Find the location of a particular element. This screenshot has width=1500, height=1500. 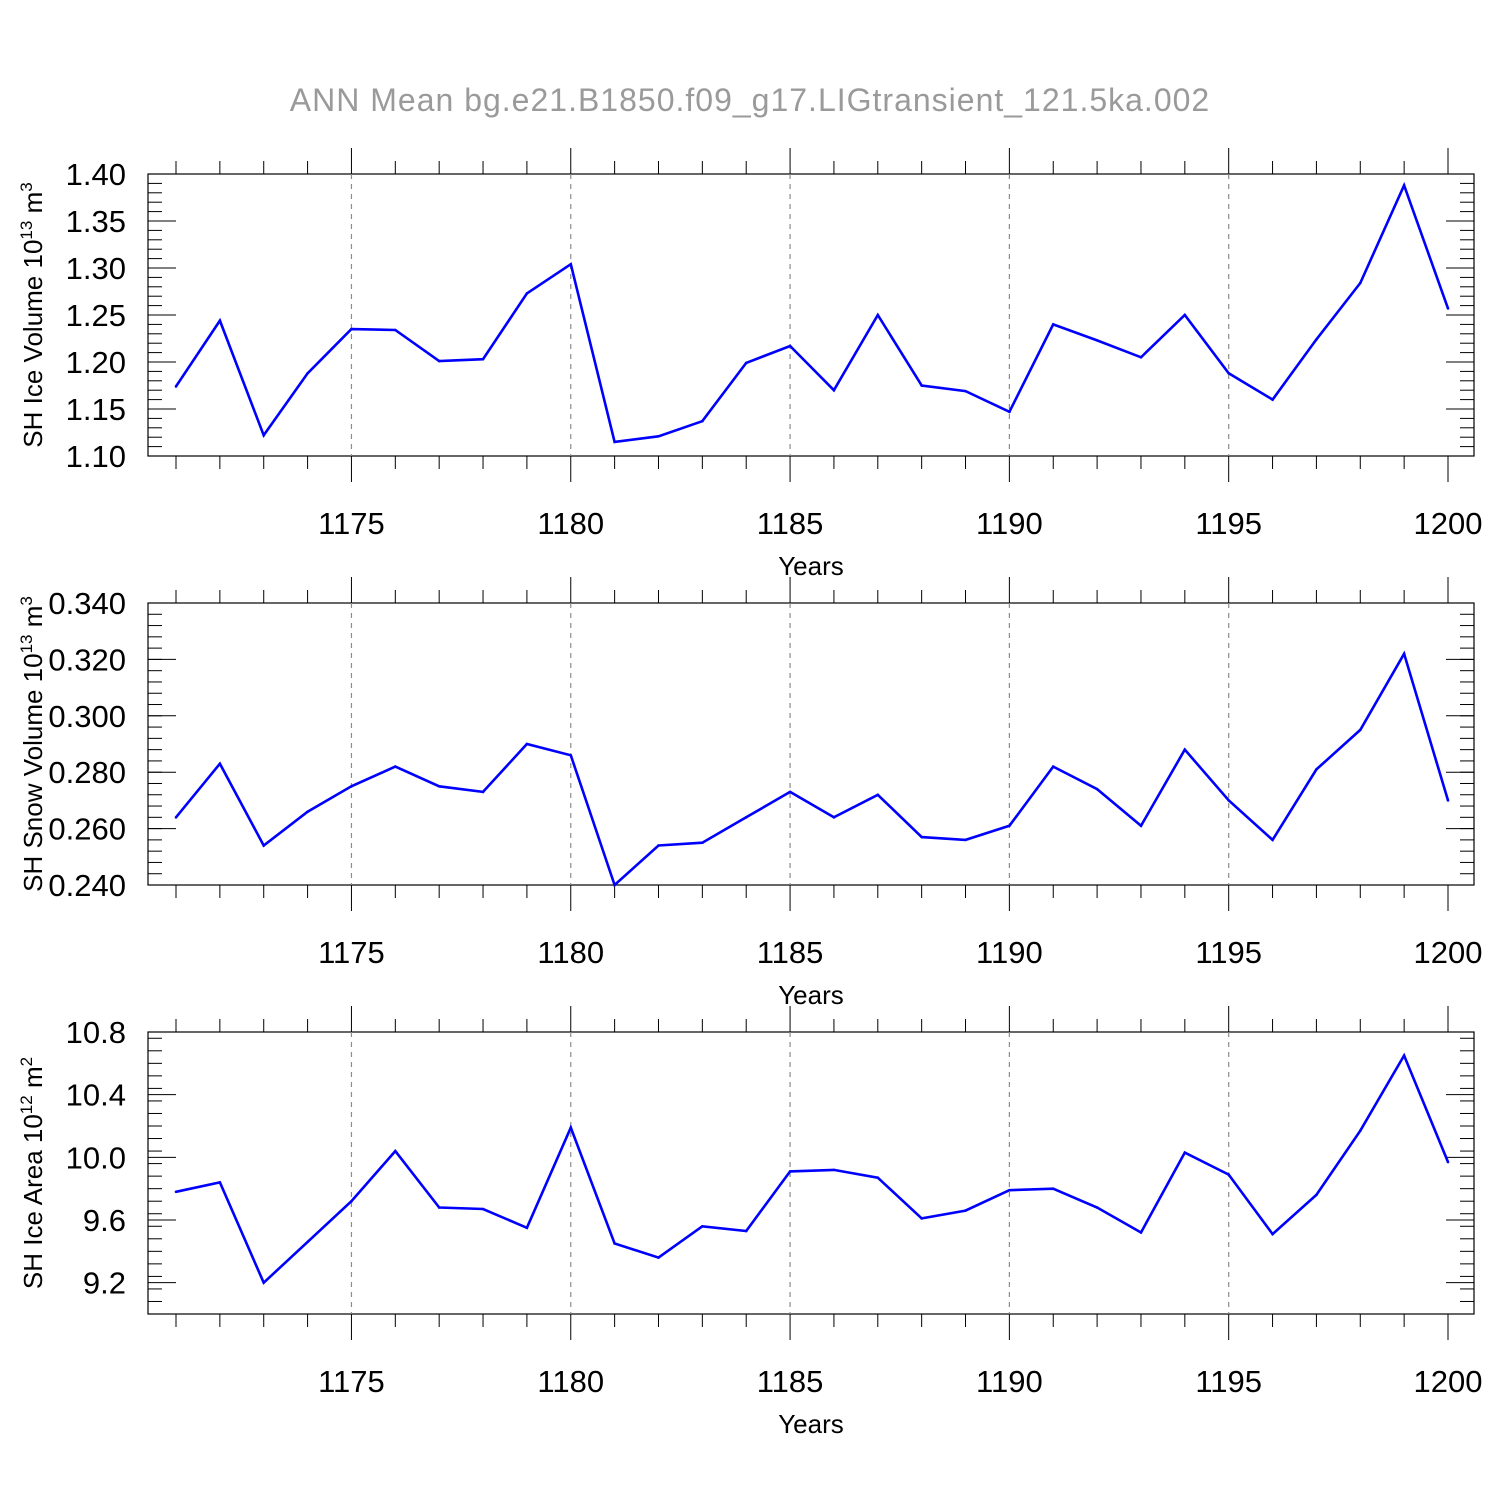

y-tick-label: 1.20 is located at coordinates (96, 362).